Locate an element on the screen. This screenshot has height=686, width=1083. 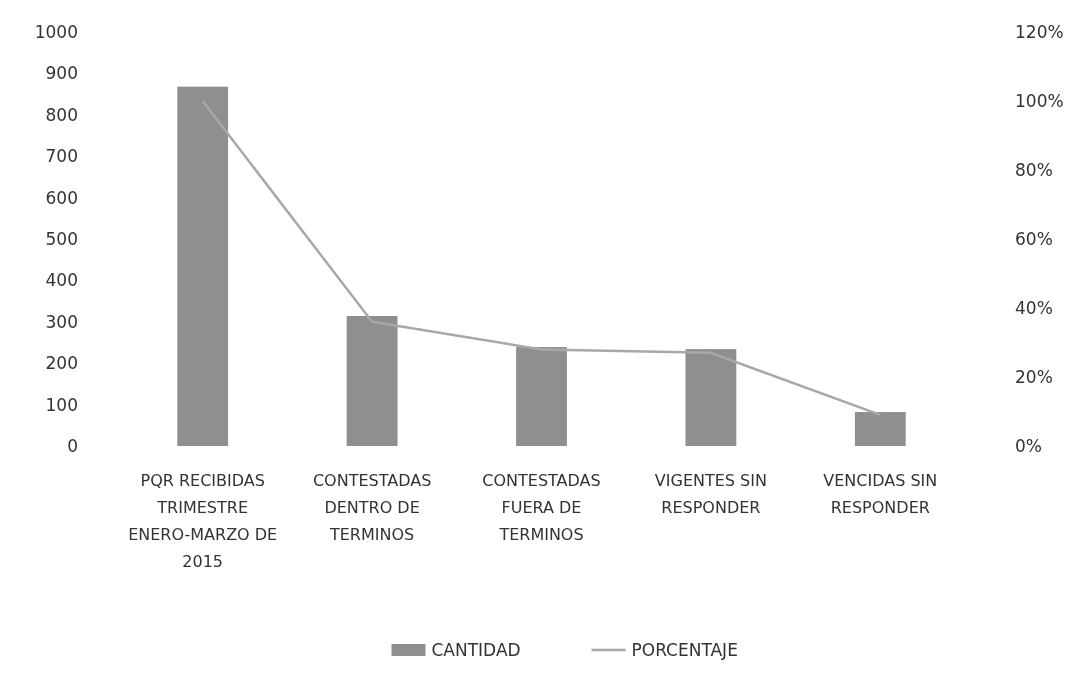
y2-tick-label: 120% is located at coordinates (1039, 31).